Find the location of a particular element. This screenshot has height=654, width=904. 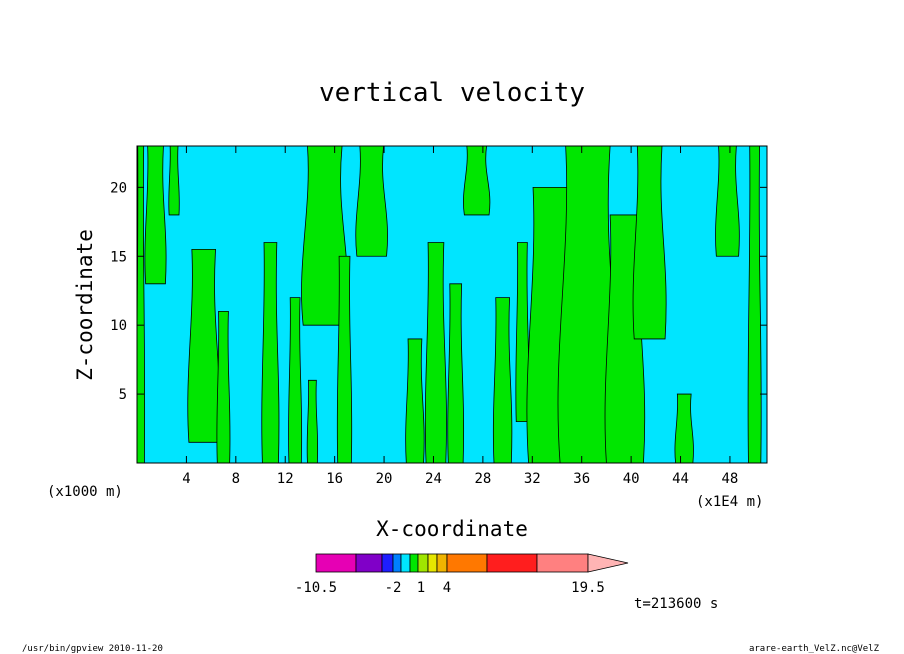

x-tick-label-48: 48 is located at coordinates (730, 479).